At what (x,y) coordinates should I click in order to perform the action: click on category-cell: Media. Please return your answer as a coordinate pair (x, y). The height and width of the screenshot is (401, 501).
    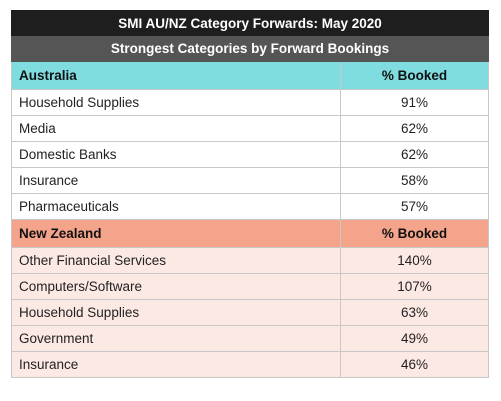
    Looking at the image, I should click on (176, 128).